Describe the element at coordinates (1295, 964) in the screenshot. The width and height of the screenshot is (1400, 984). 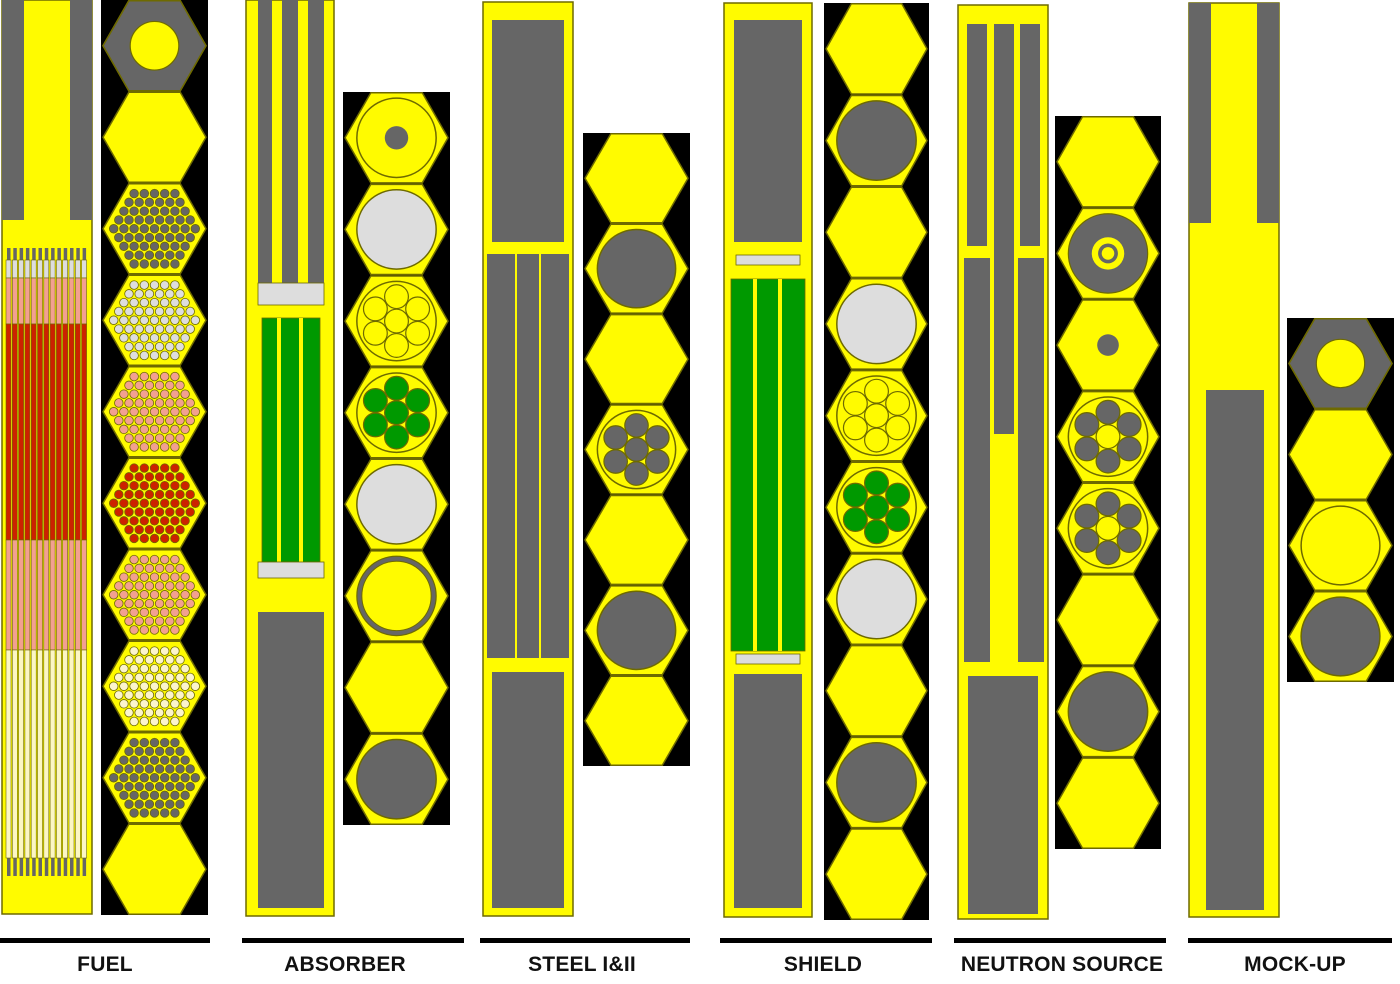
I see `label-mock-up: MOCK-UP` at that location.